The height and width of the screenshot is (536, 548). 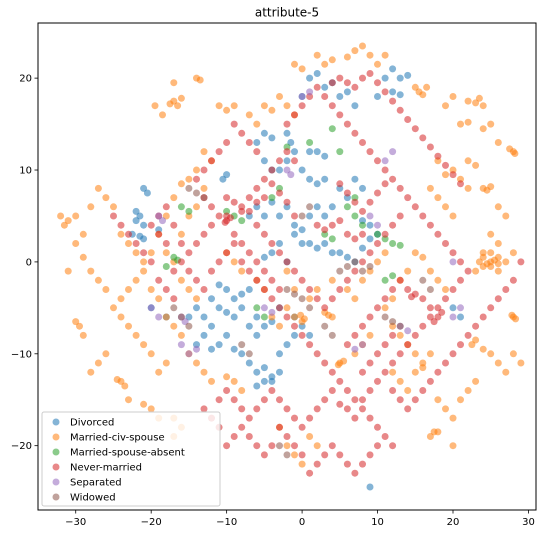 I want to click on y-axis: −20 −10 0 10 20, so click(x=24, y=263).